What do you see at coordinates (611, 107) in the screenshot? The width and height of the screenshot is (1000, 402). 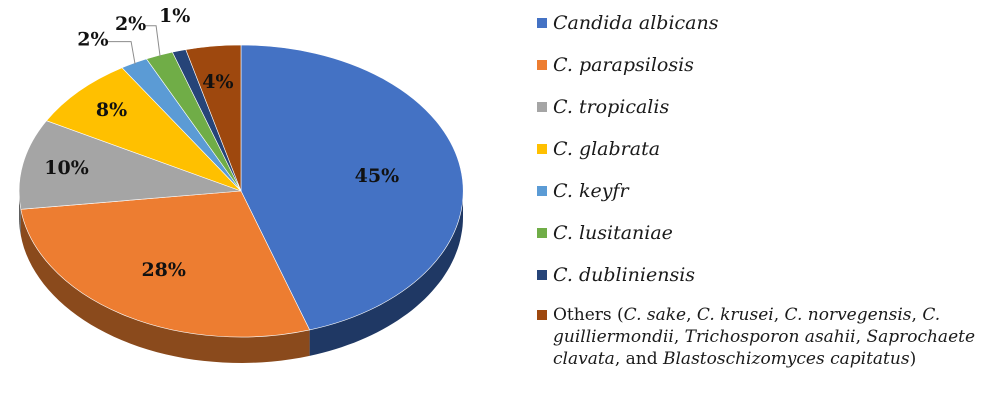 I see `legend-label: C. tropicalis` at bounding box center [611, 107].